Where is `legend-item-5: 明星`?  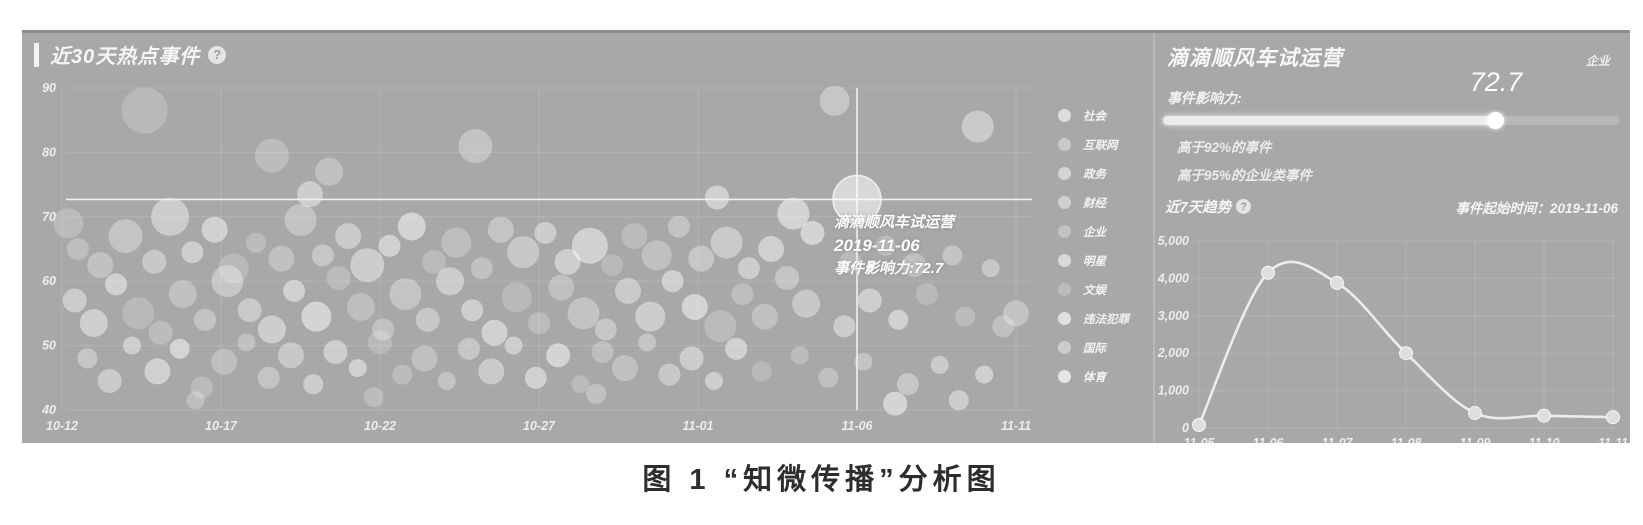 legend-item-5: 明星 is located at coordinates (1093, 260).